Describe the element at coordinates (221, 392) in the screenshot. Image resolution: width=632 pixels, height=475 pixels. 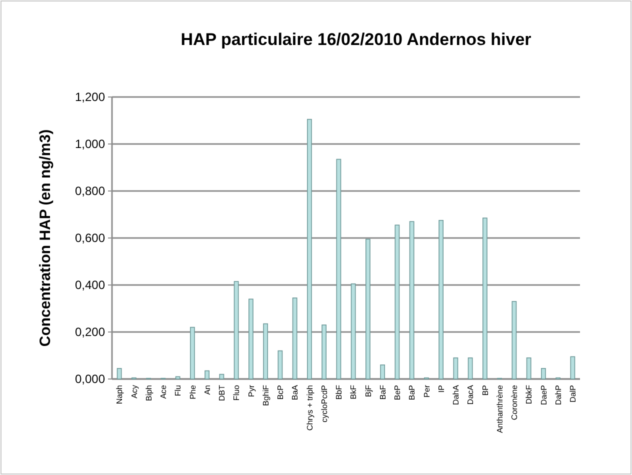
I see `x-tick-label: DBT` at that location.